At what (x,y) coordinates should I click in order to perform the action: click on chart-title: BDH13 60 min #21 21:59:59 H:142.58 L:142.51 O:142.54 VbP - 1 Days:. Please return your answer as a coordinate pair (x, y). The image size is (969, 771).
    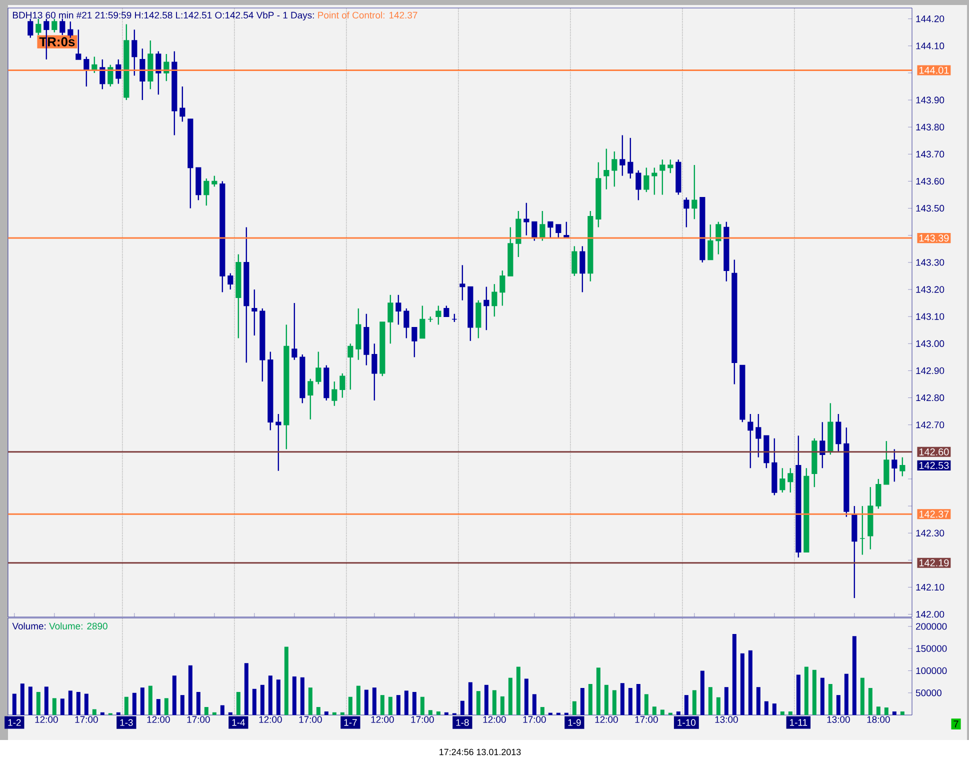
    Looking at the image, I should click on (163, 16).